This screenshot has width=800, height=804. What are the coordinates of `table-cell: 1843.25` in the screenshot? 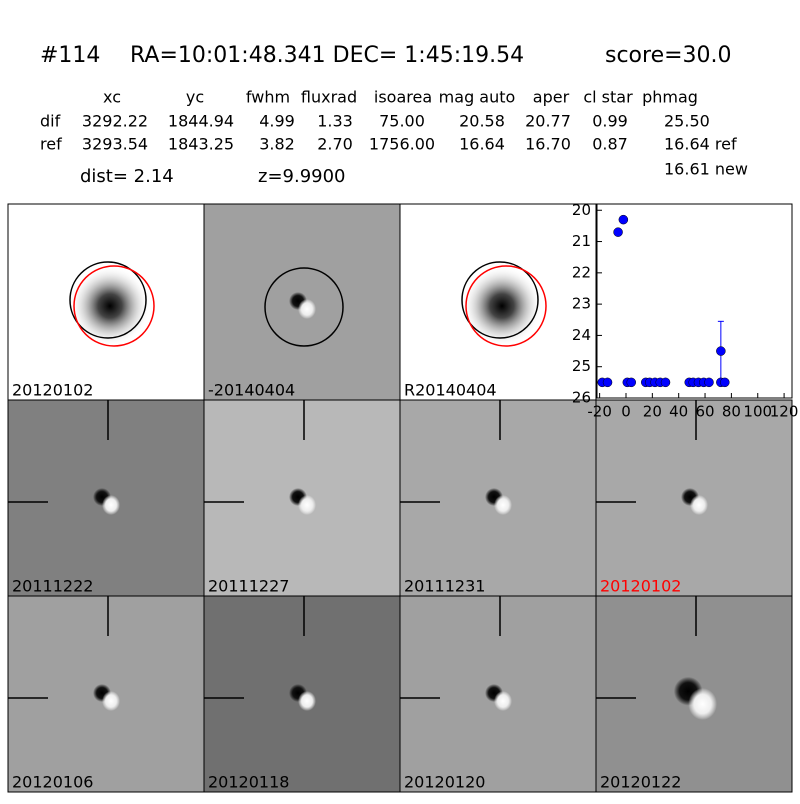 It's located at (201, 144).